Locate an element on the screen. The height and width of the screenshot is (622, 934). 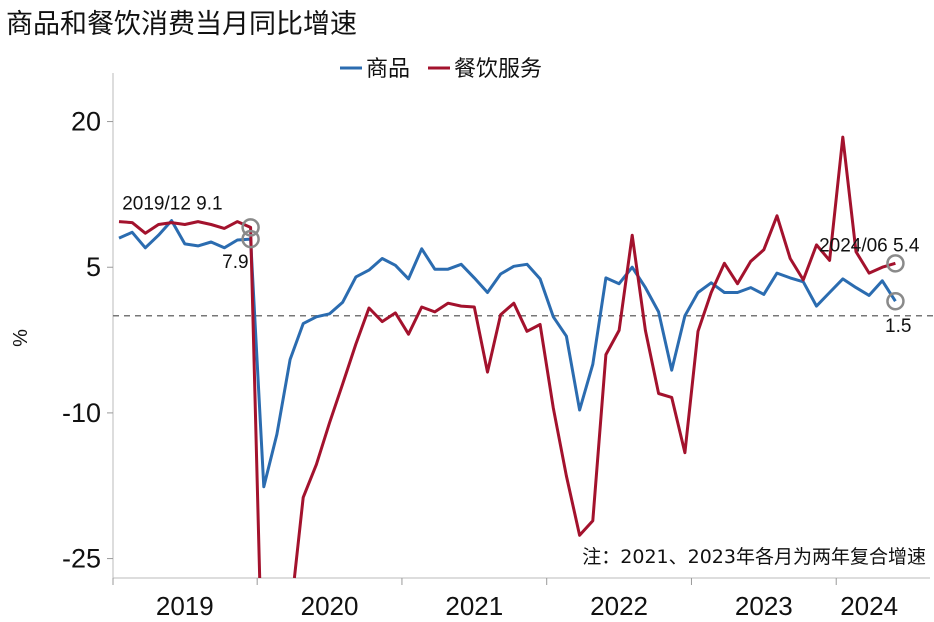
x-tick-label: 2020 is located at coordinates (330, 606).